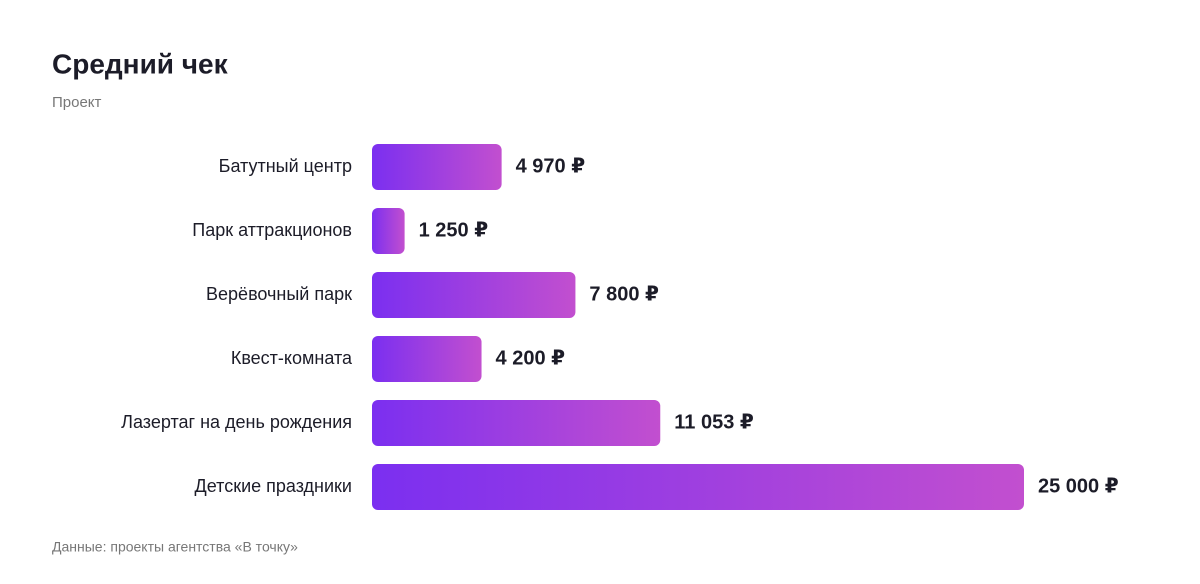  What do you see at coordinates (292, 358) in the screenshot?
I see `category-label: Квест-комната` at bounding box center [292, 358].